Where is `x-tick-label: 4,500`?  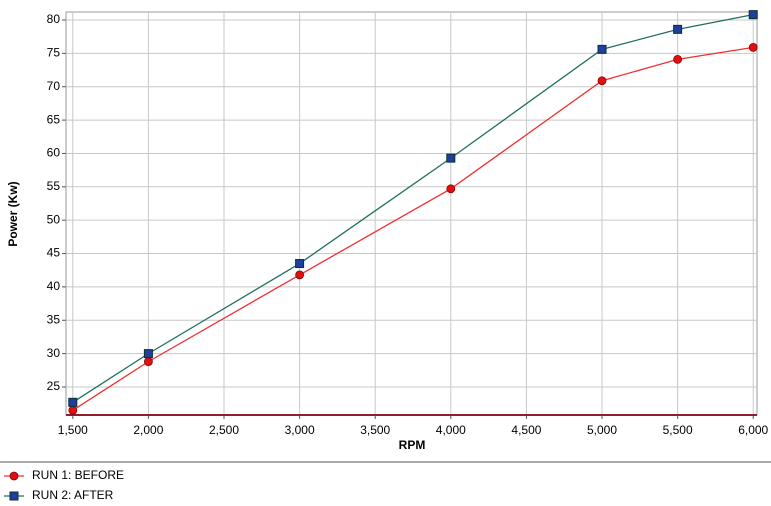 x-tick-label: 4,500 is located at coordinates (526, 430).